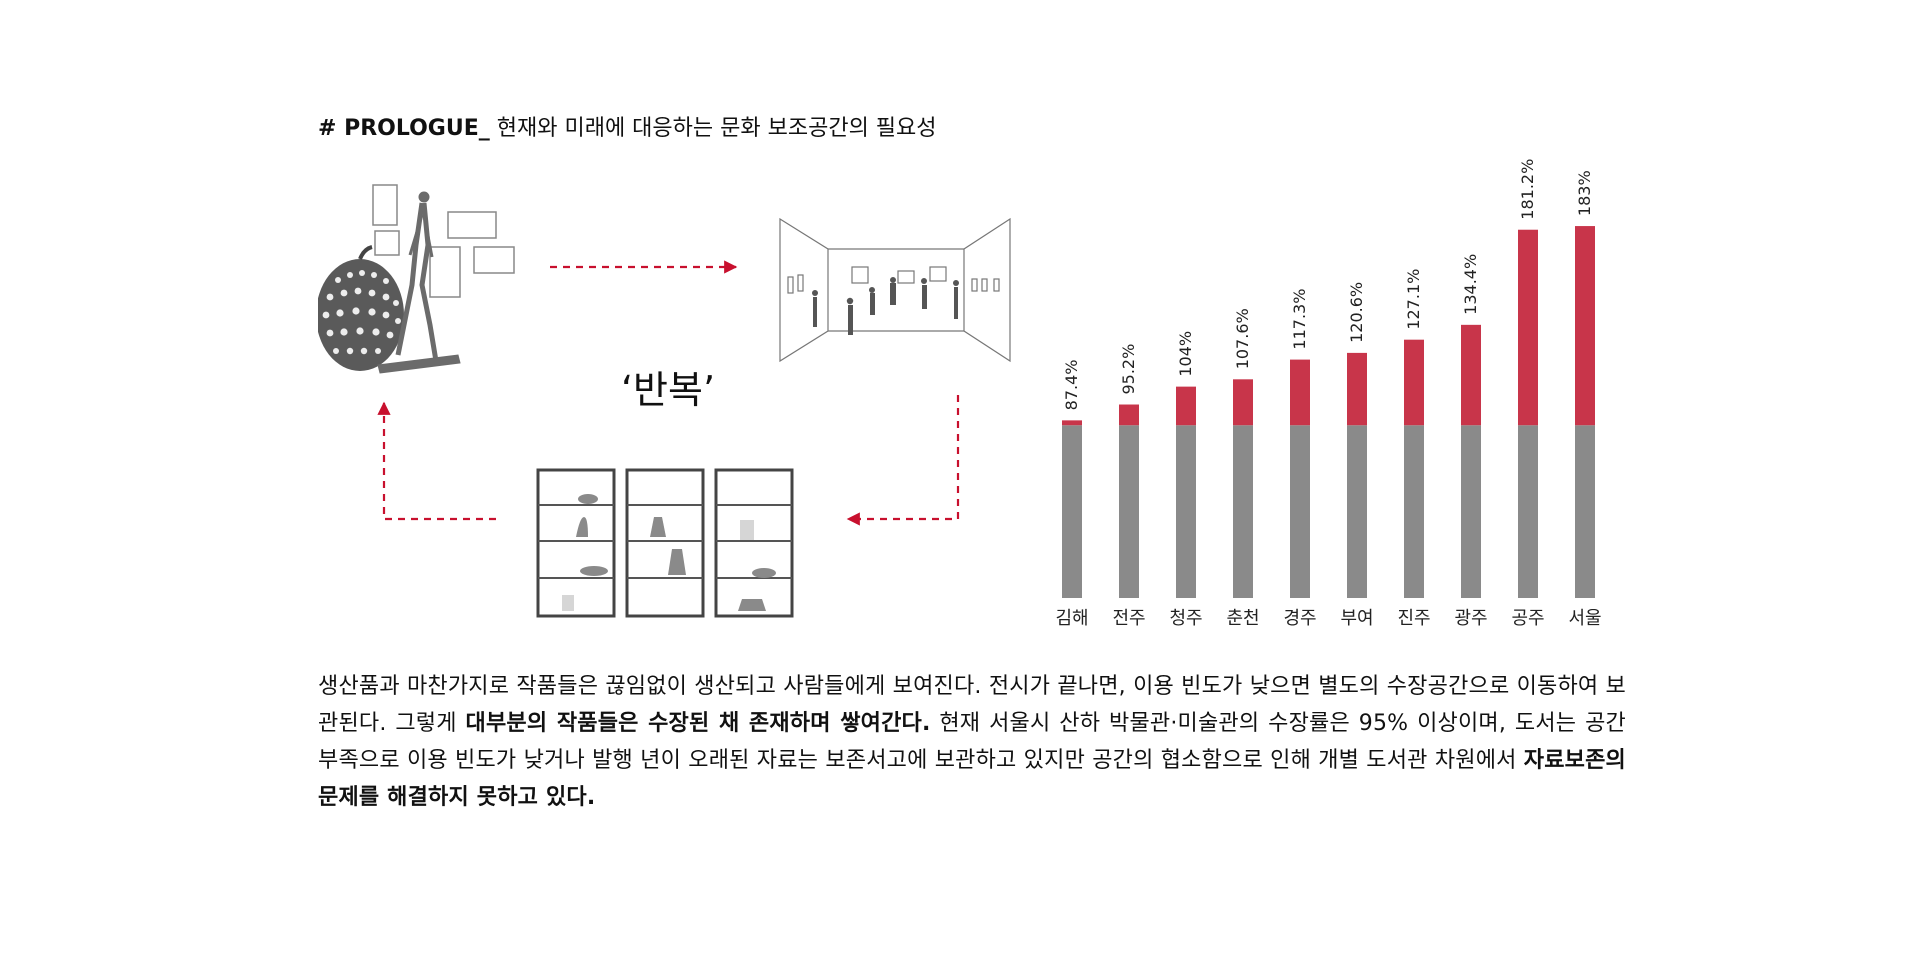 The height and width of the screenshot is (969, 1920). I want to click on category-label-7: 광주, so click(1470, 618).